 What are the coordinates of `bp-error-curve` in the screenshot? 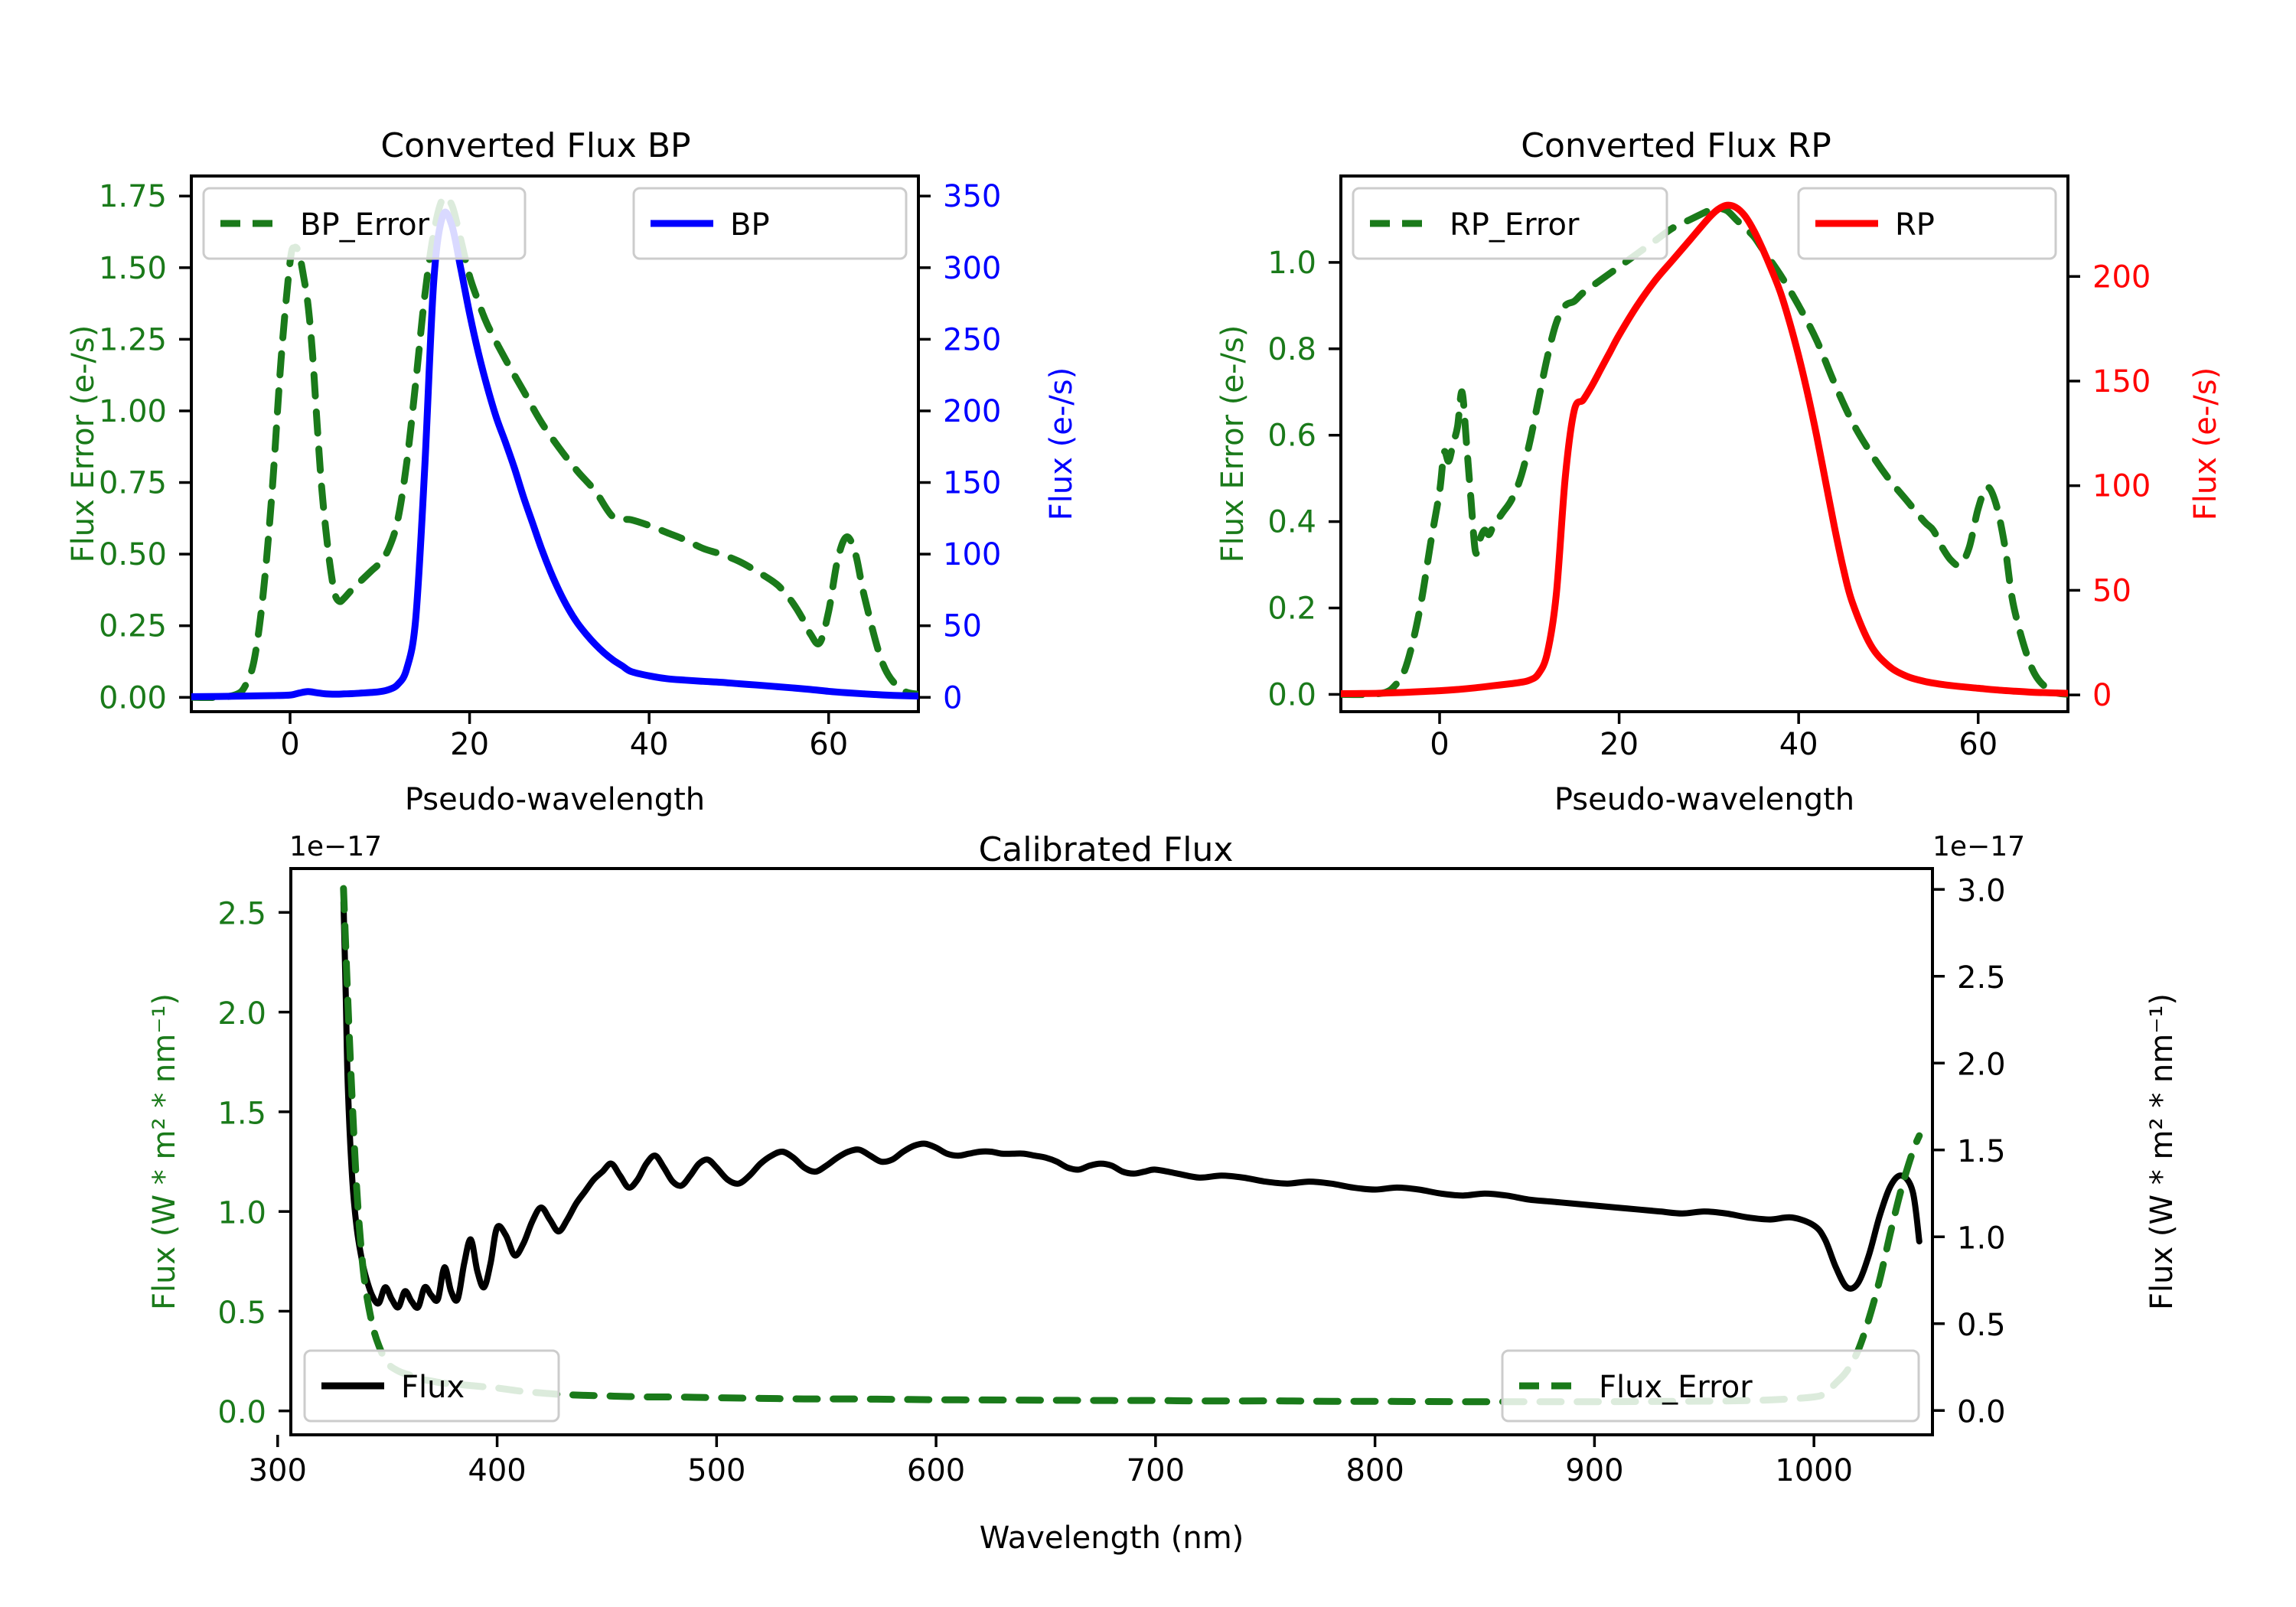 It's located at (554, 447).